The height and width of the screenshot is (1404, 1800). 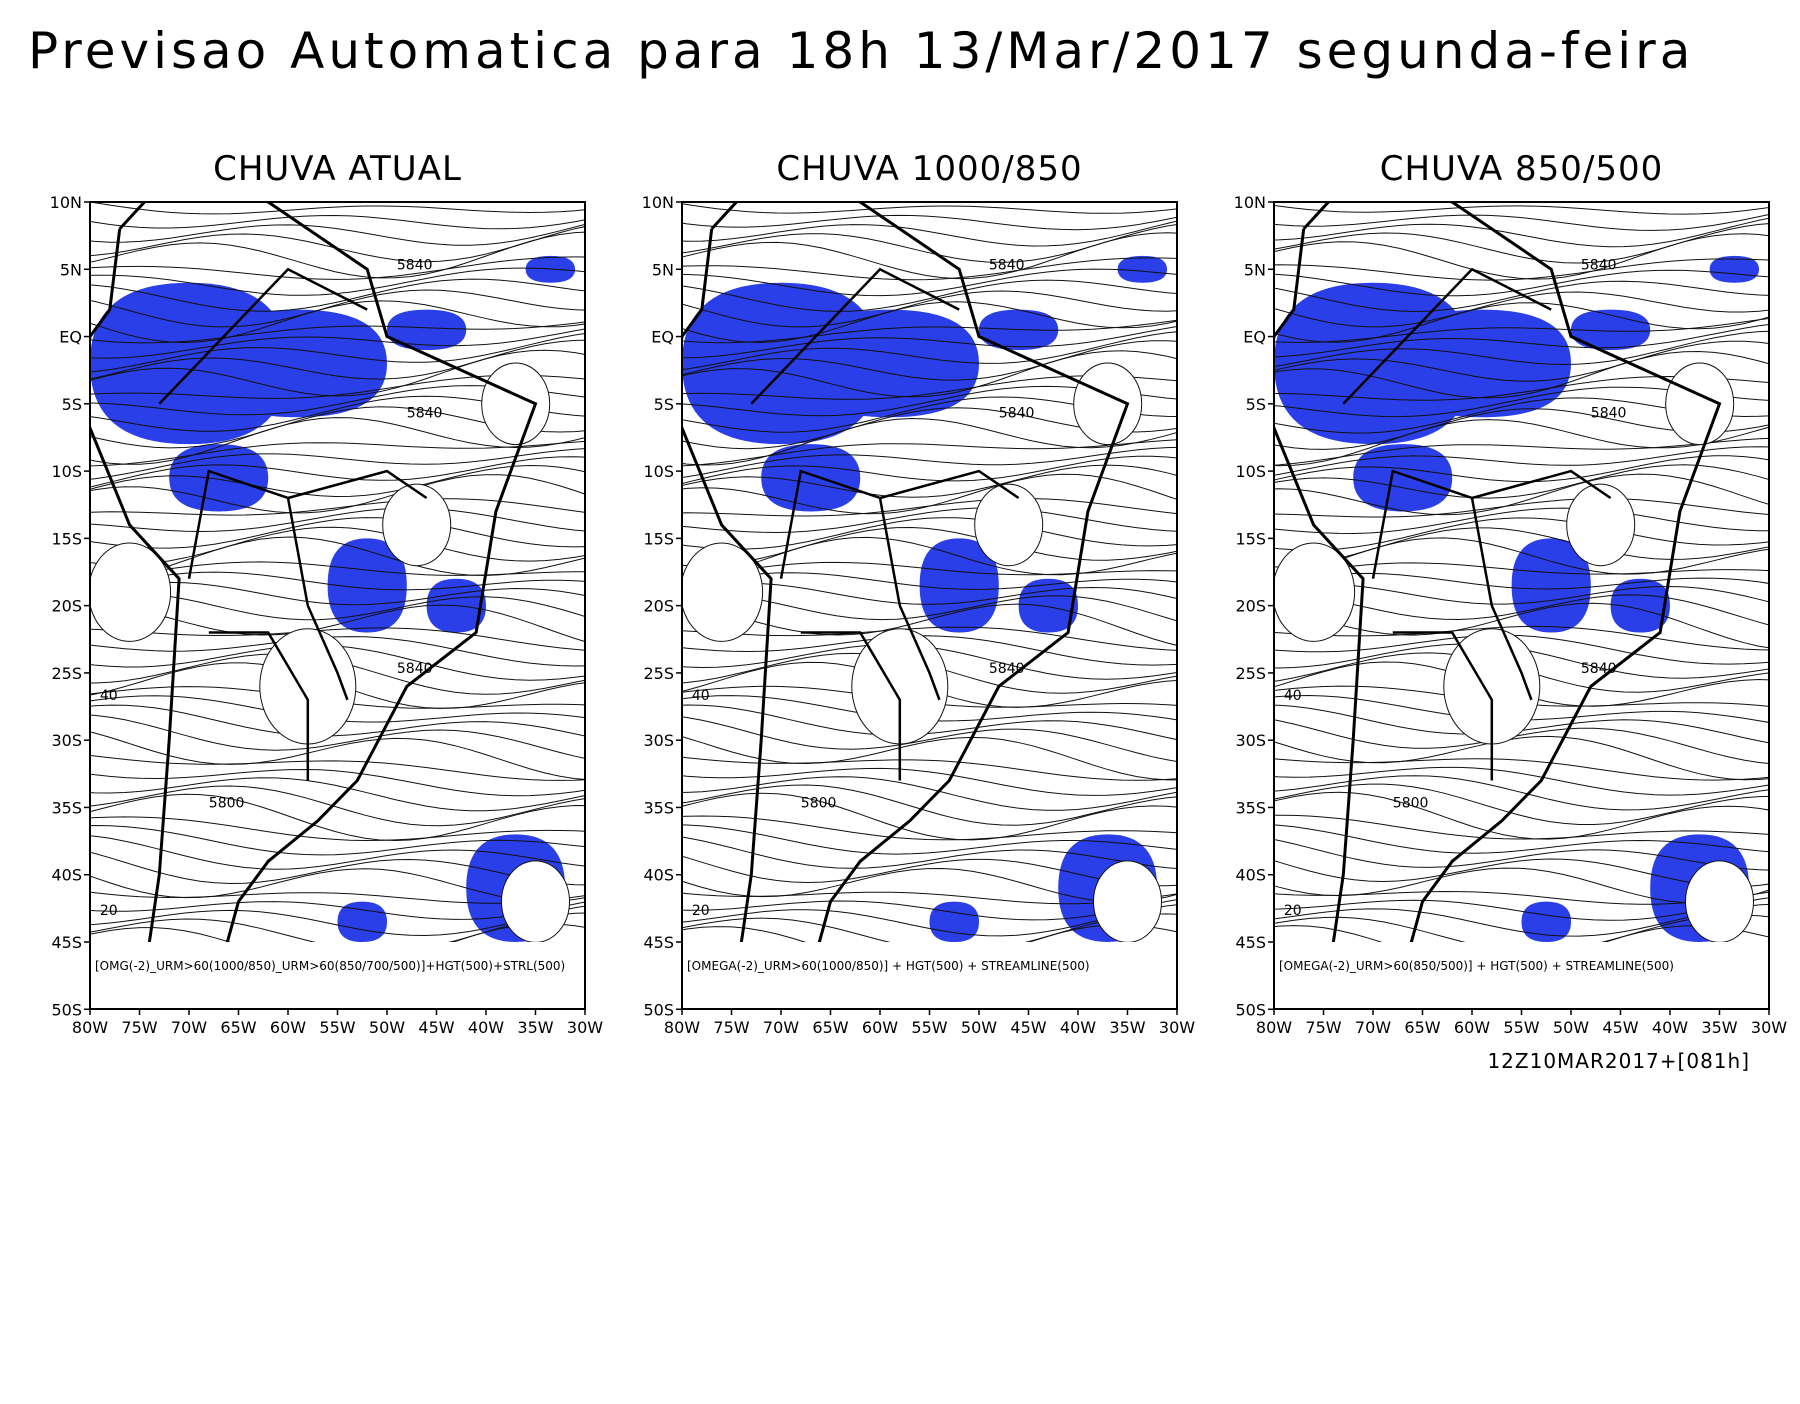 I want to click on lon-label: 65W, so click(x=1422, y=1027).